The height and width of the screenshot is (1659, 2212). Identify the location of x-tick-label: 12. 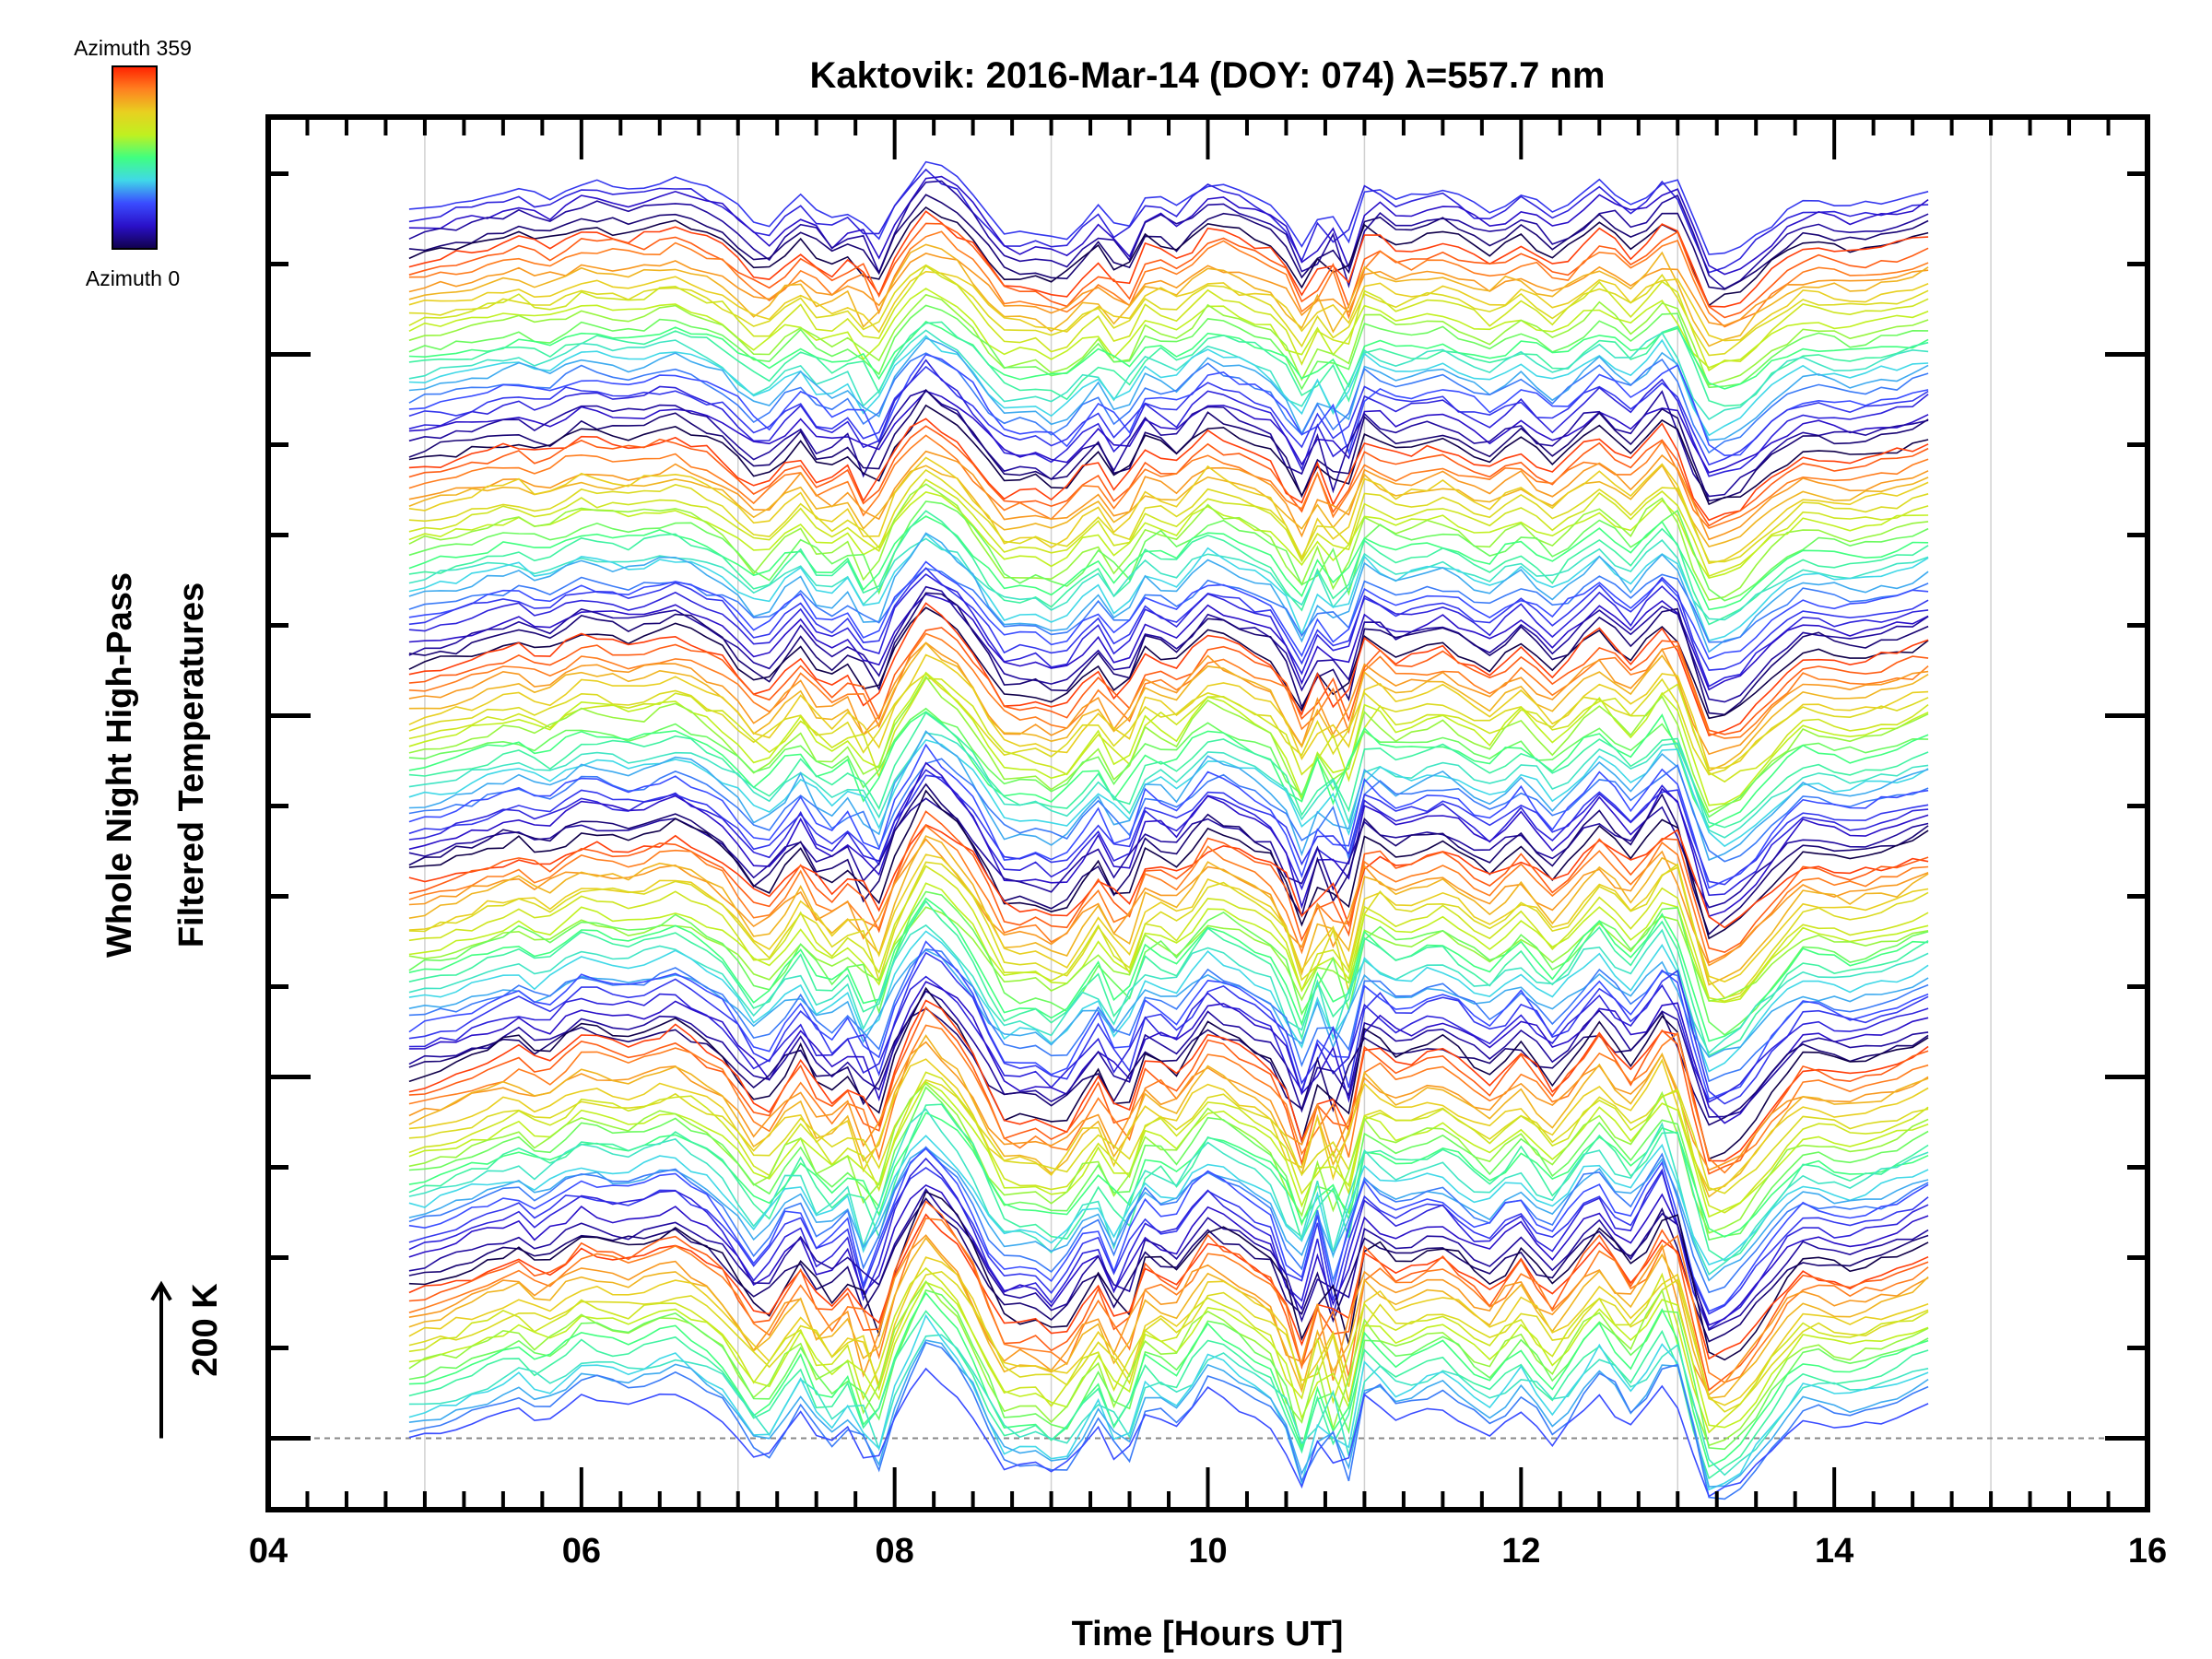
(1520, 1551).